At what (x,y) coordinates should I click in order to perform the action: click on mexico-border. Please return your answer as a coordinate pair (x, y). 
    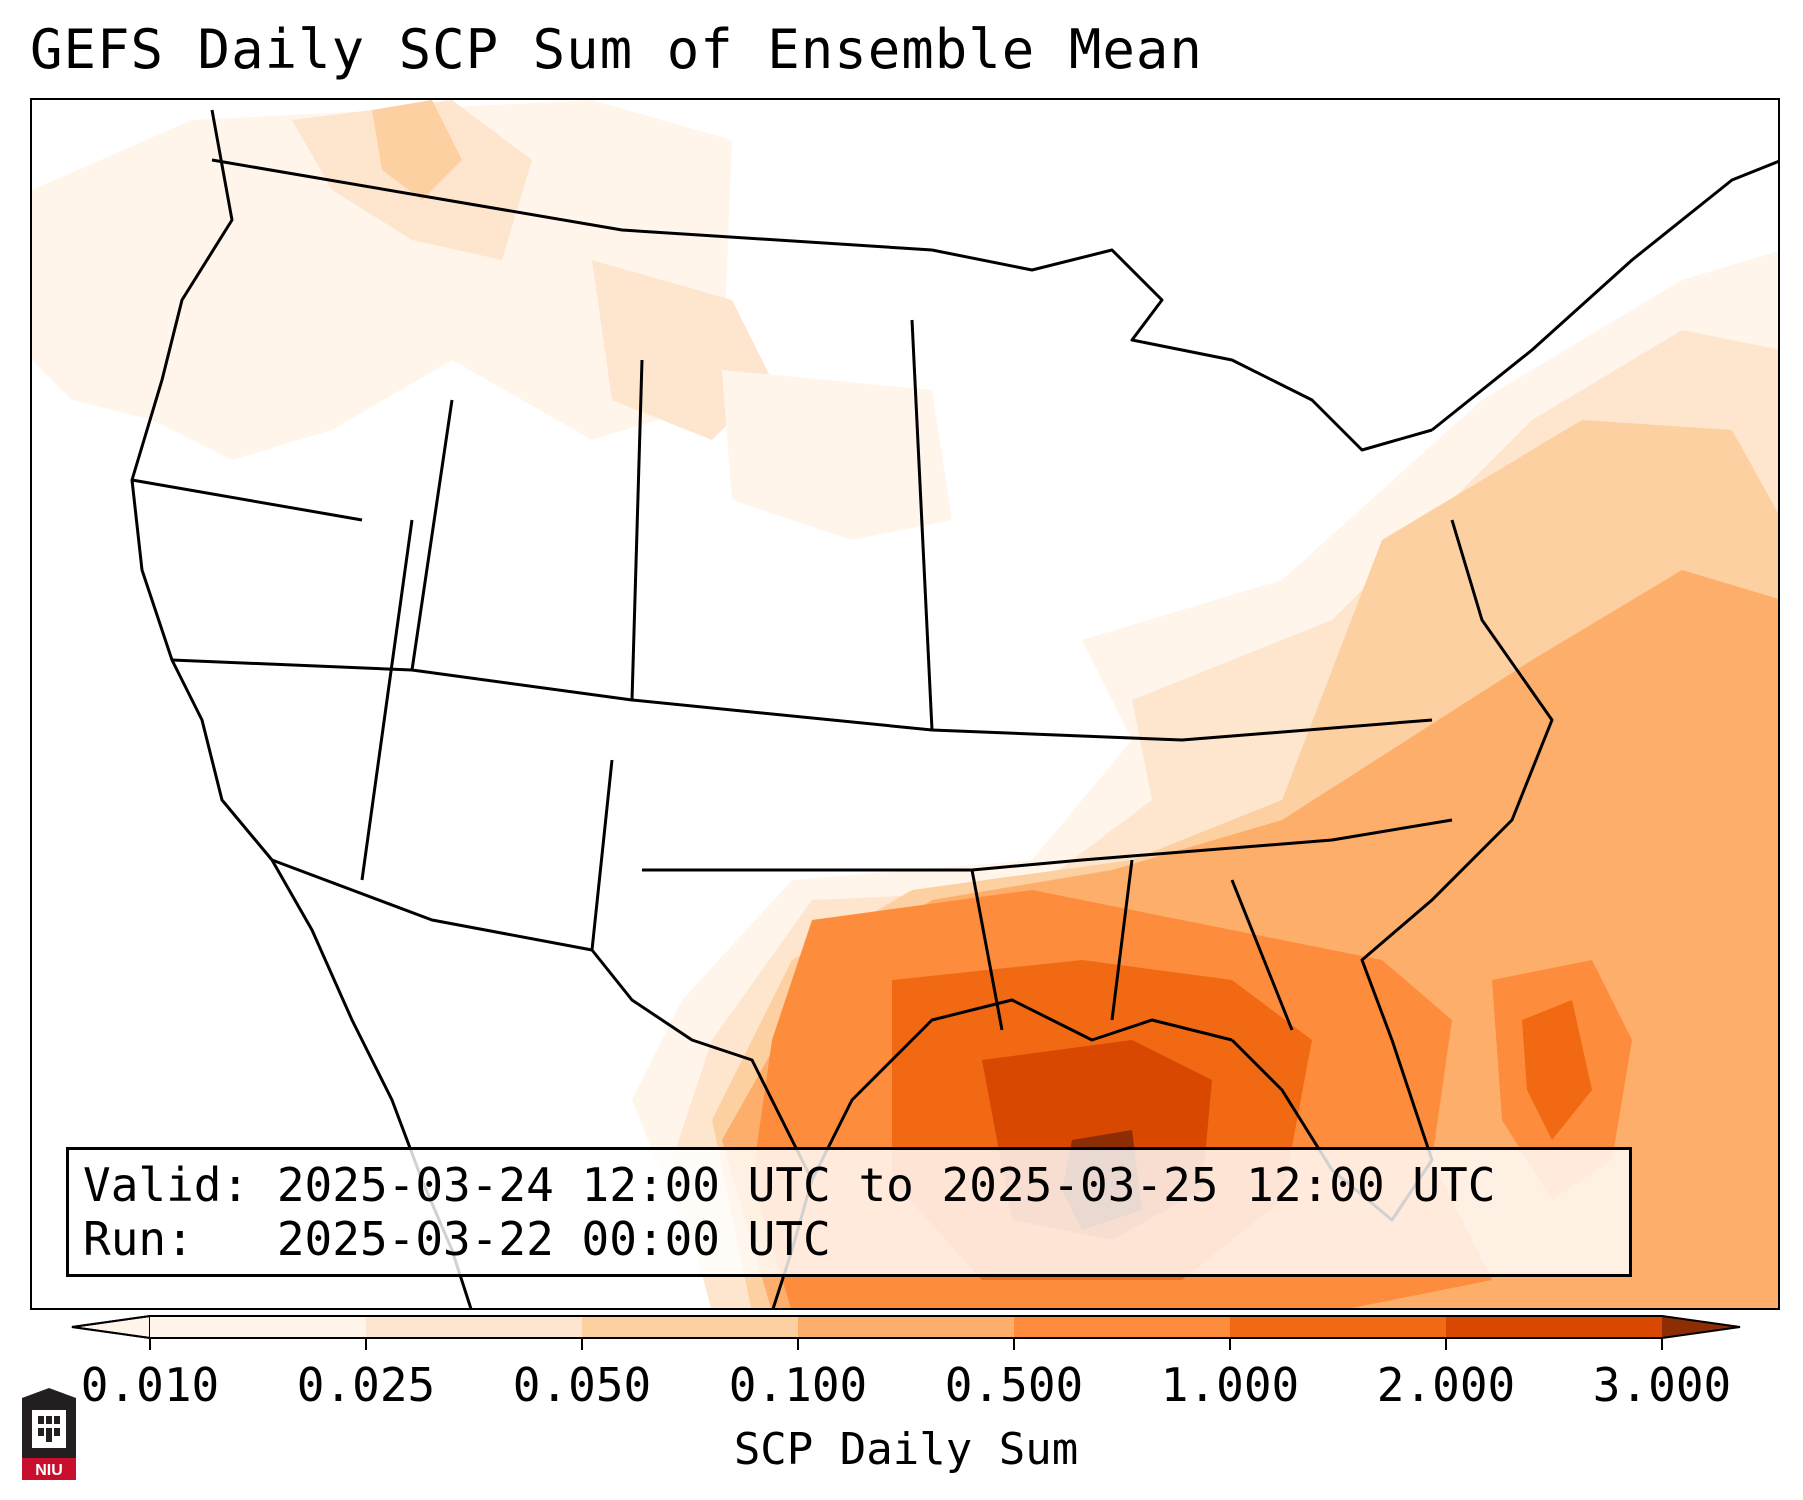
    Looking at the image, I should click on (542, 1019).